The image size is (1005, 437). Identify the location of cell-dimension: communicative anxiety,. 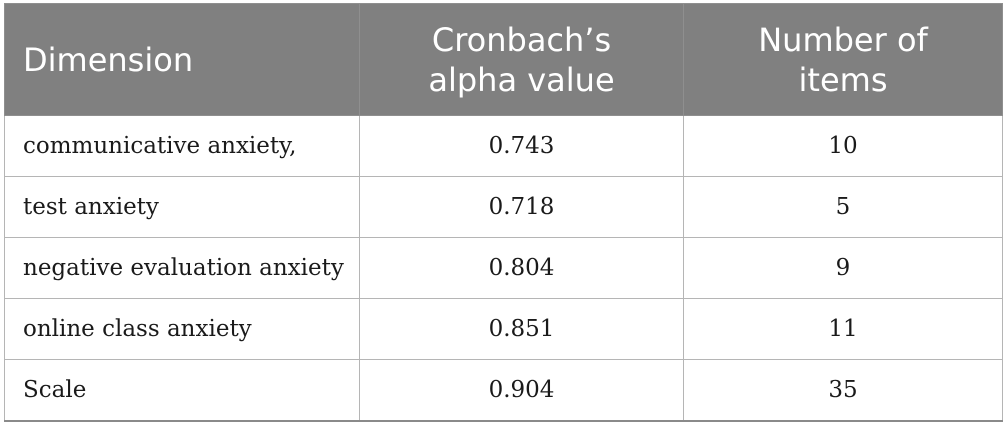
(182, 146).